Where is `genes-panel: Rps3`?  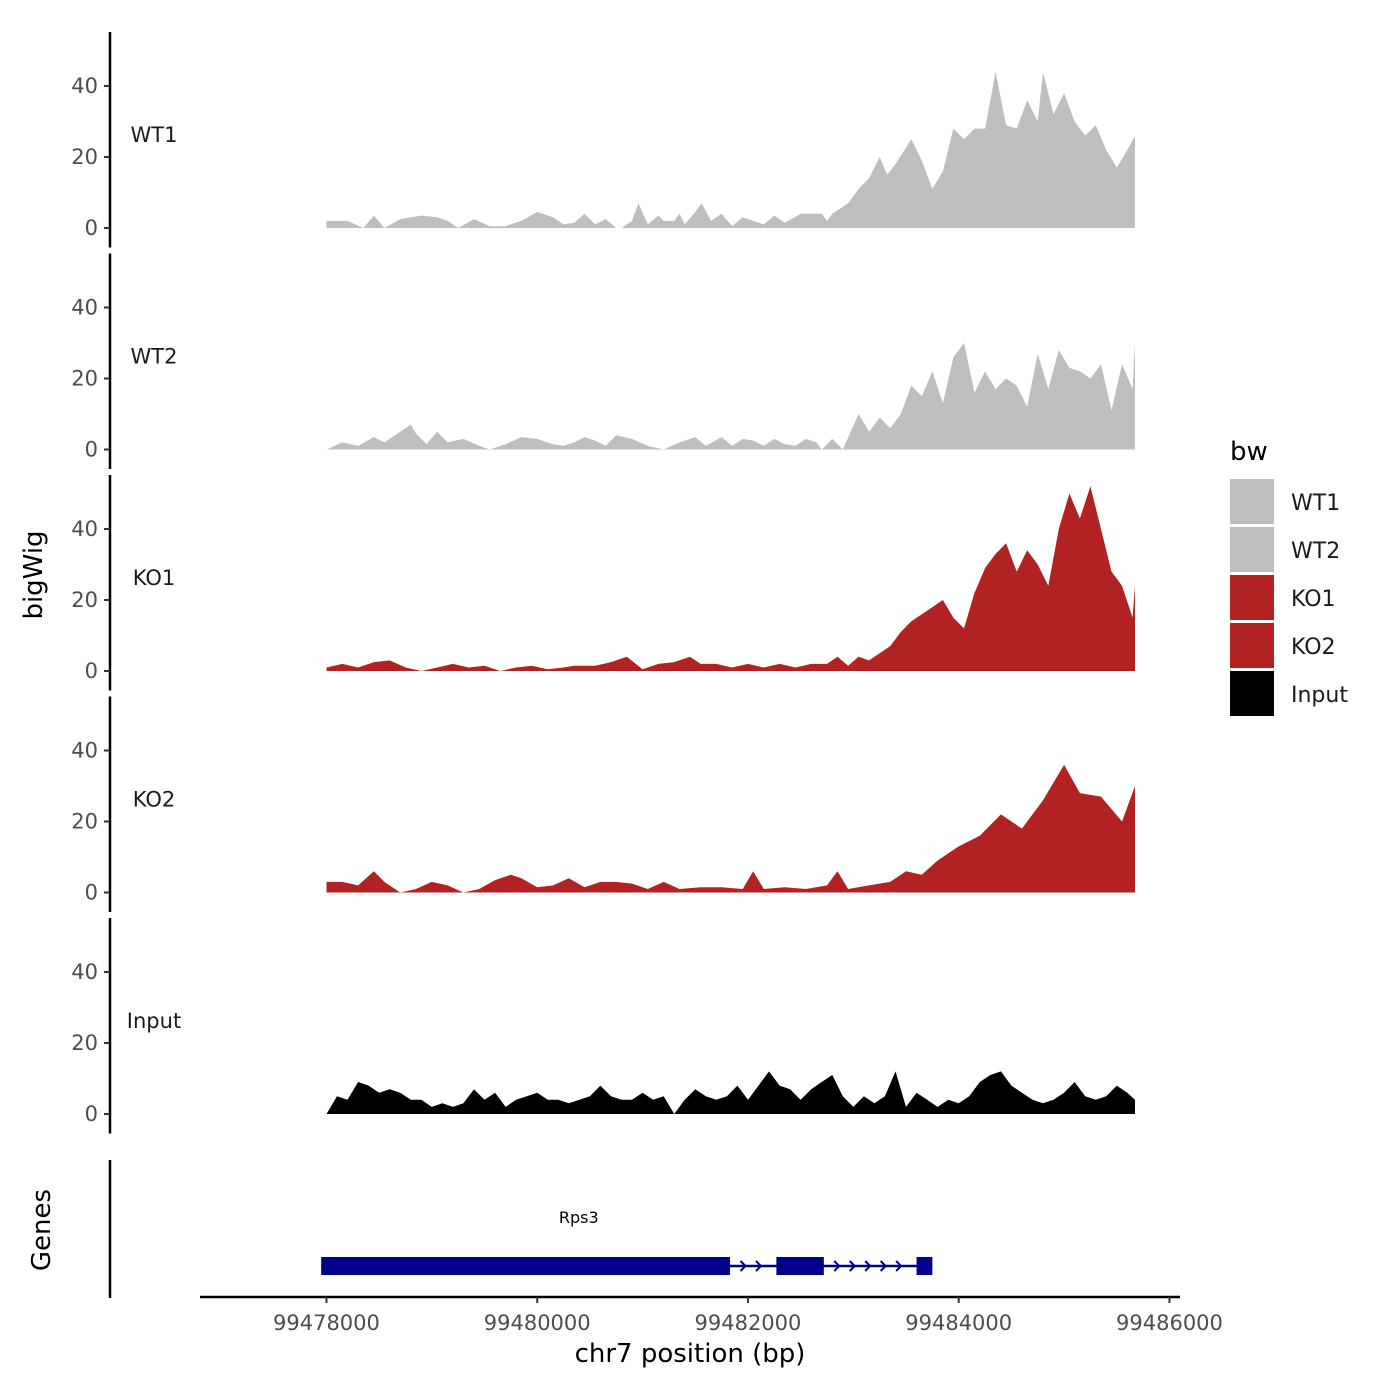
genes-panel: Rps3 is located at coordinates (520, 1229).